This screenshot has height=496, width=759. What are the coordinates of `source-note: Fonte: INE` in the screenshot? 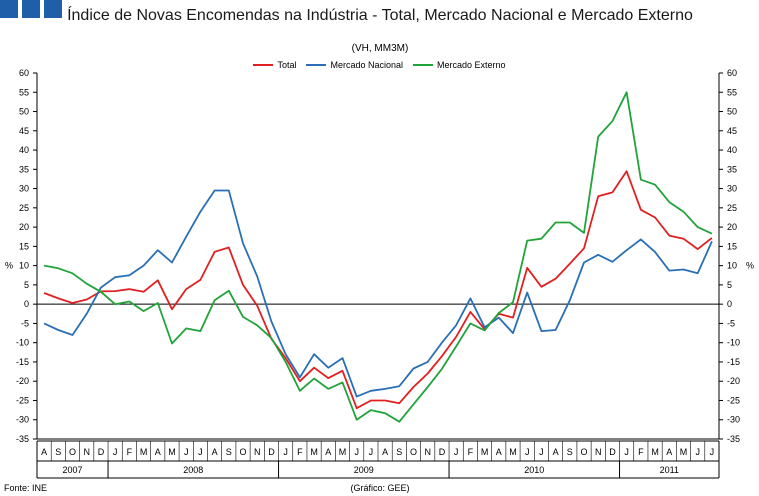 It's located at (26, 488).